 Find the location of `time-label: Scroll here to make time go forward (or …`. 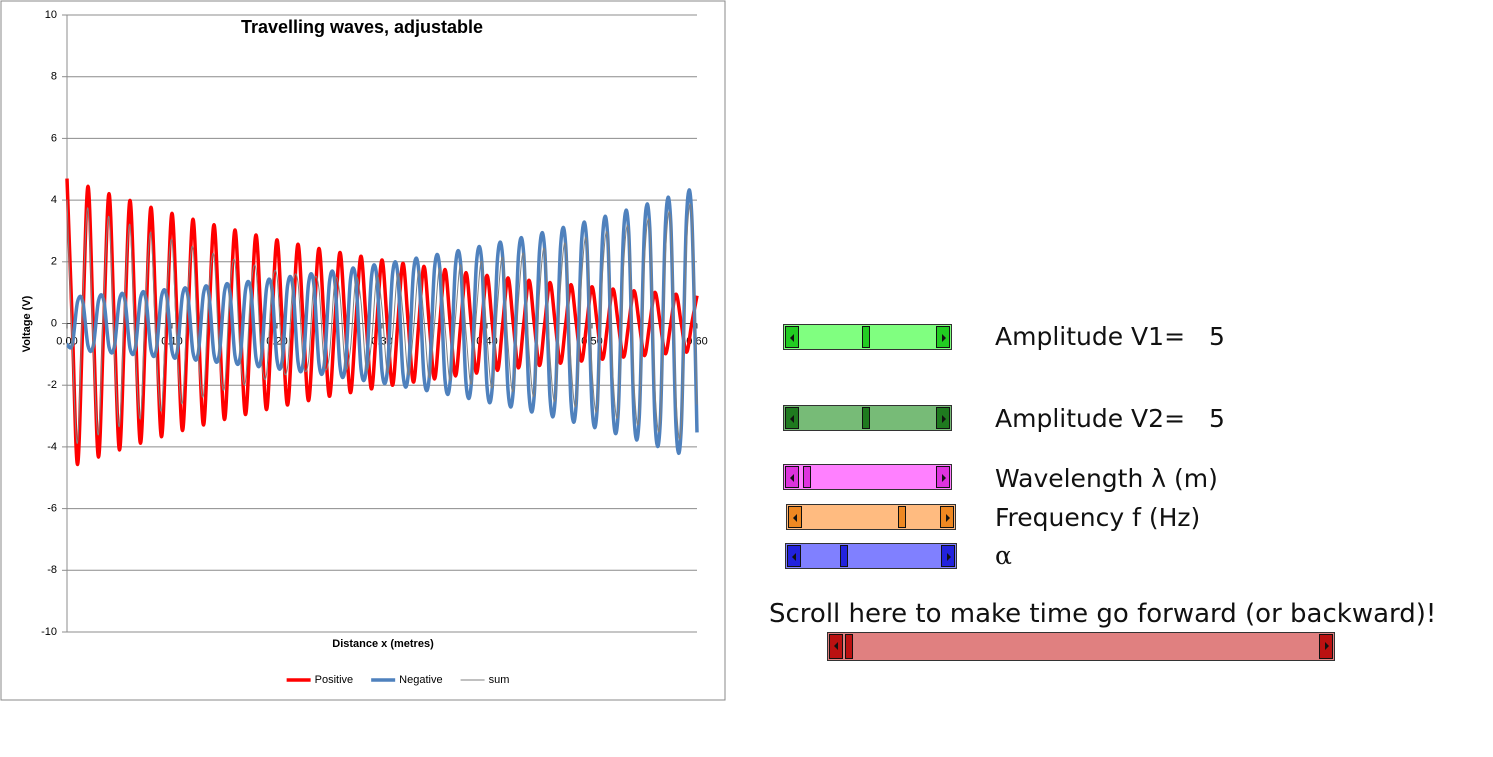

time-label: Scroll here to make time go forward (or … is located at coordinates (1103, 614).